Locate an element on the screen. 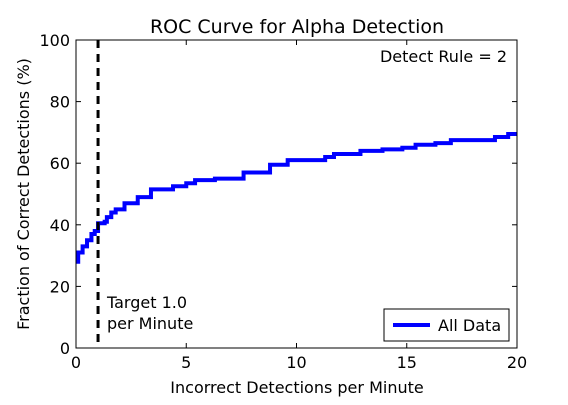 Image resolution: width=568 pixels, height=405 pixels. x-tick-label: 10 is located at coordinates (296, 362).